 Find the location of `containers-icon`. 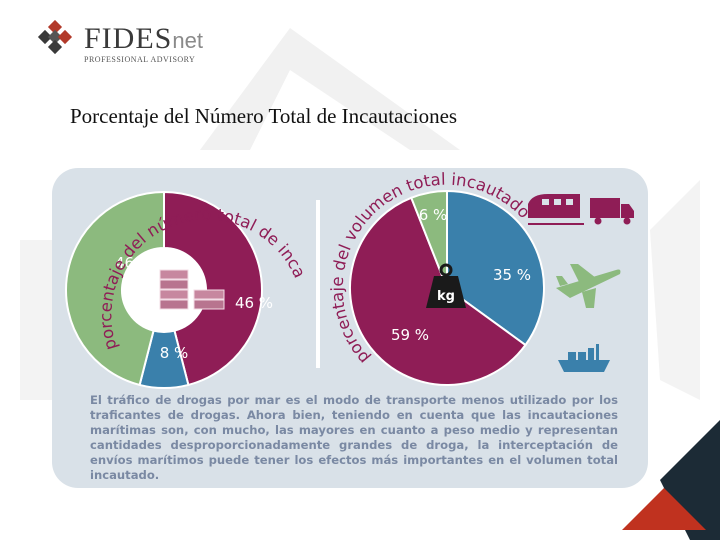

containers-icon is located at coordinates (192, 289).